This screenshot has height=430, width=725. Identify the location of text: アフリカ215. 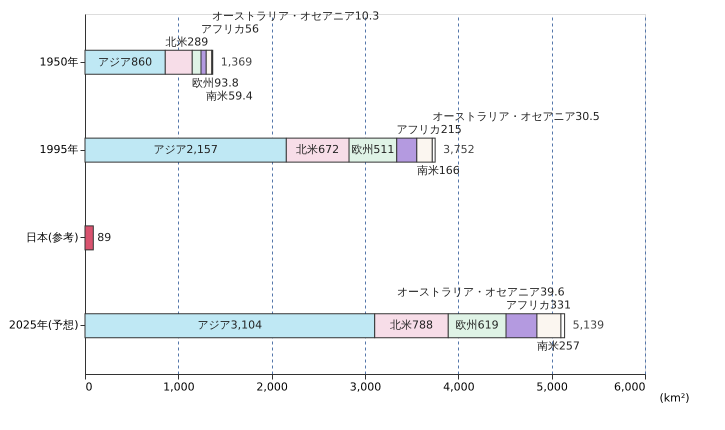
(429, 129).